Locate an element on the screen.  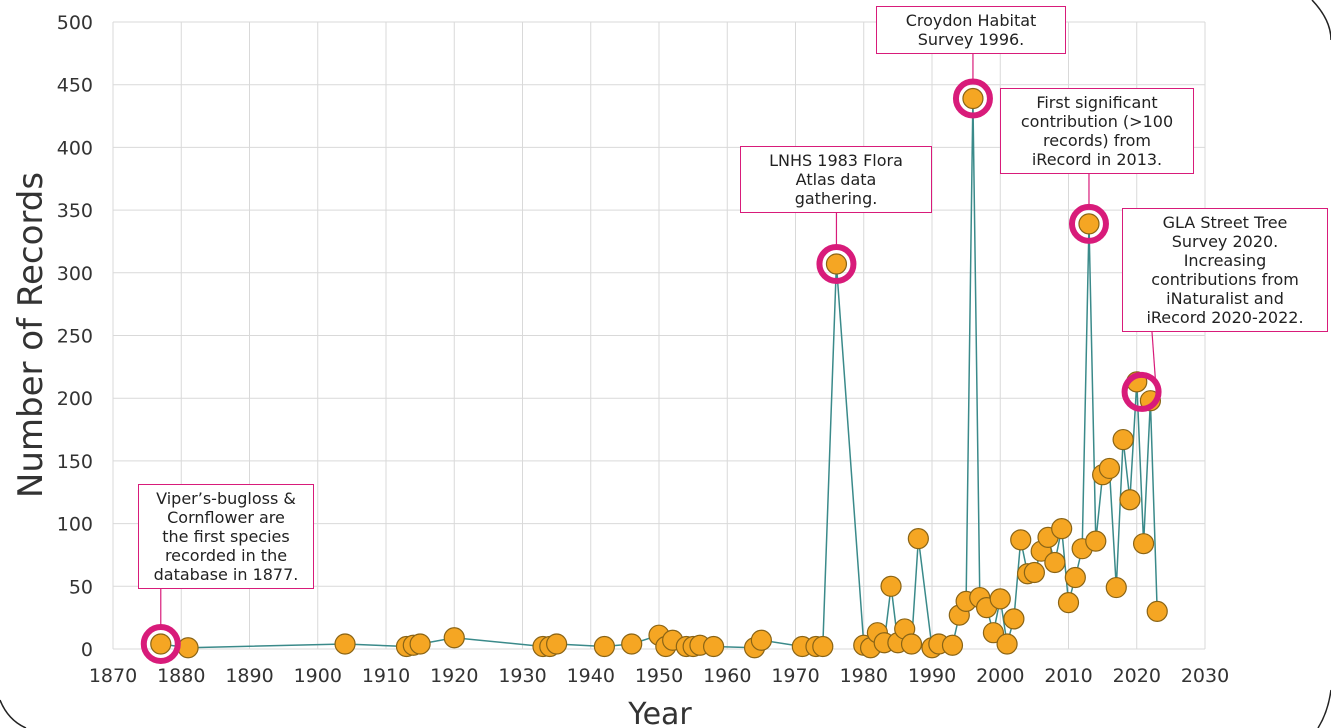
x-tick-label: 1950 is located at coordinates (659, 676).